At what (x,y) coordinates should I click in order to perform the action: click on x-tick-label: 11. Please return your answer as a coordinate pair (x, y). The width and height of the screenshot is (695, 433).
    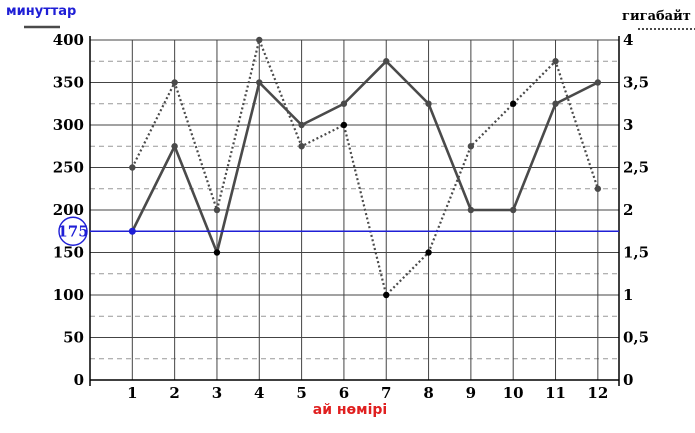
    Looking at the image, I should click on (555, 393).